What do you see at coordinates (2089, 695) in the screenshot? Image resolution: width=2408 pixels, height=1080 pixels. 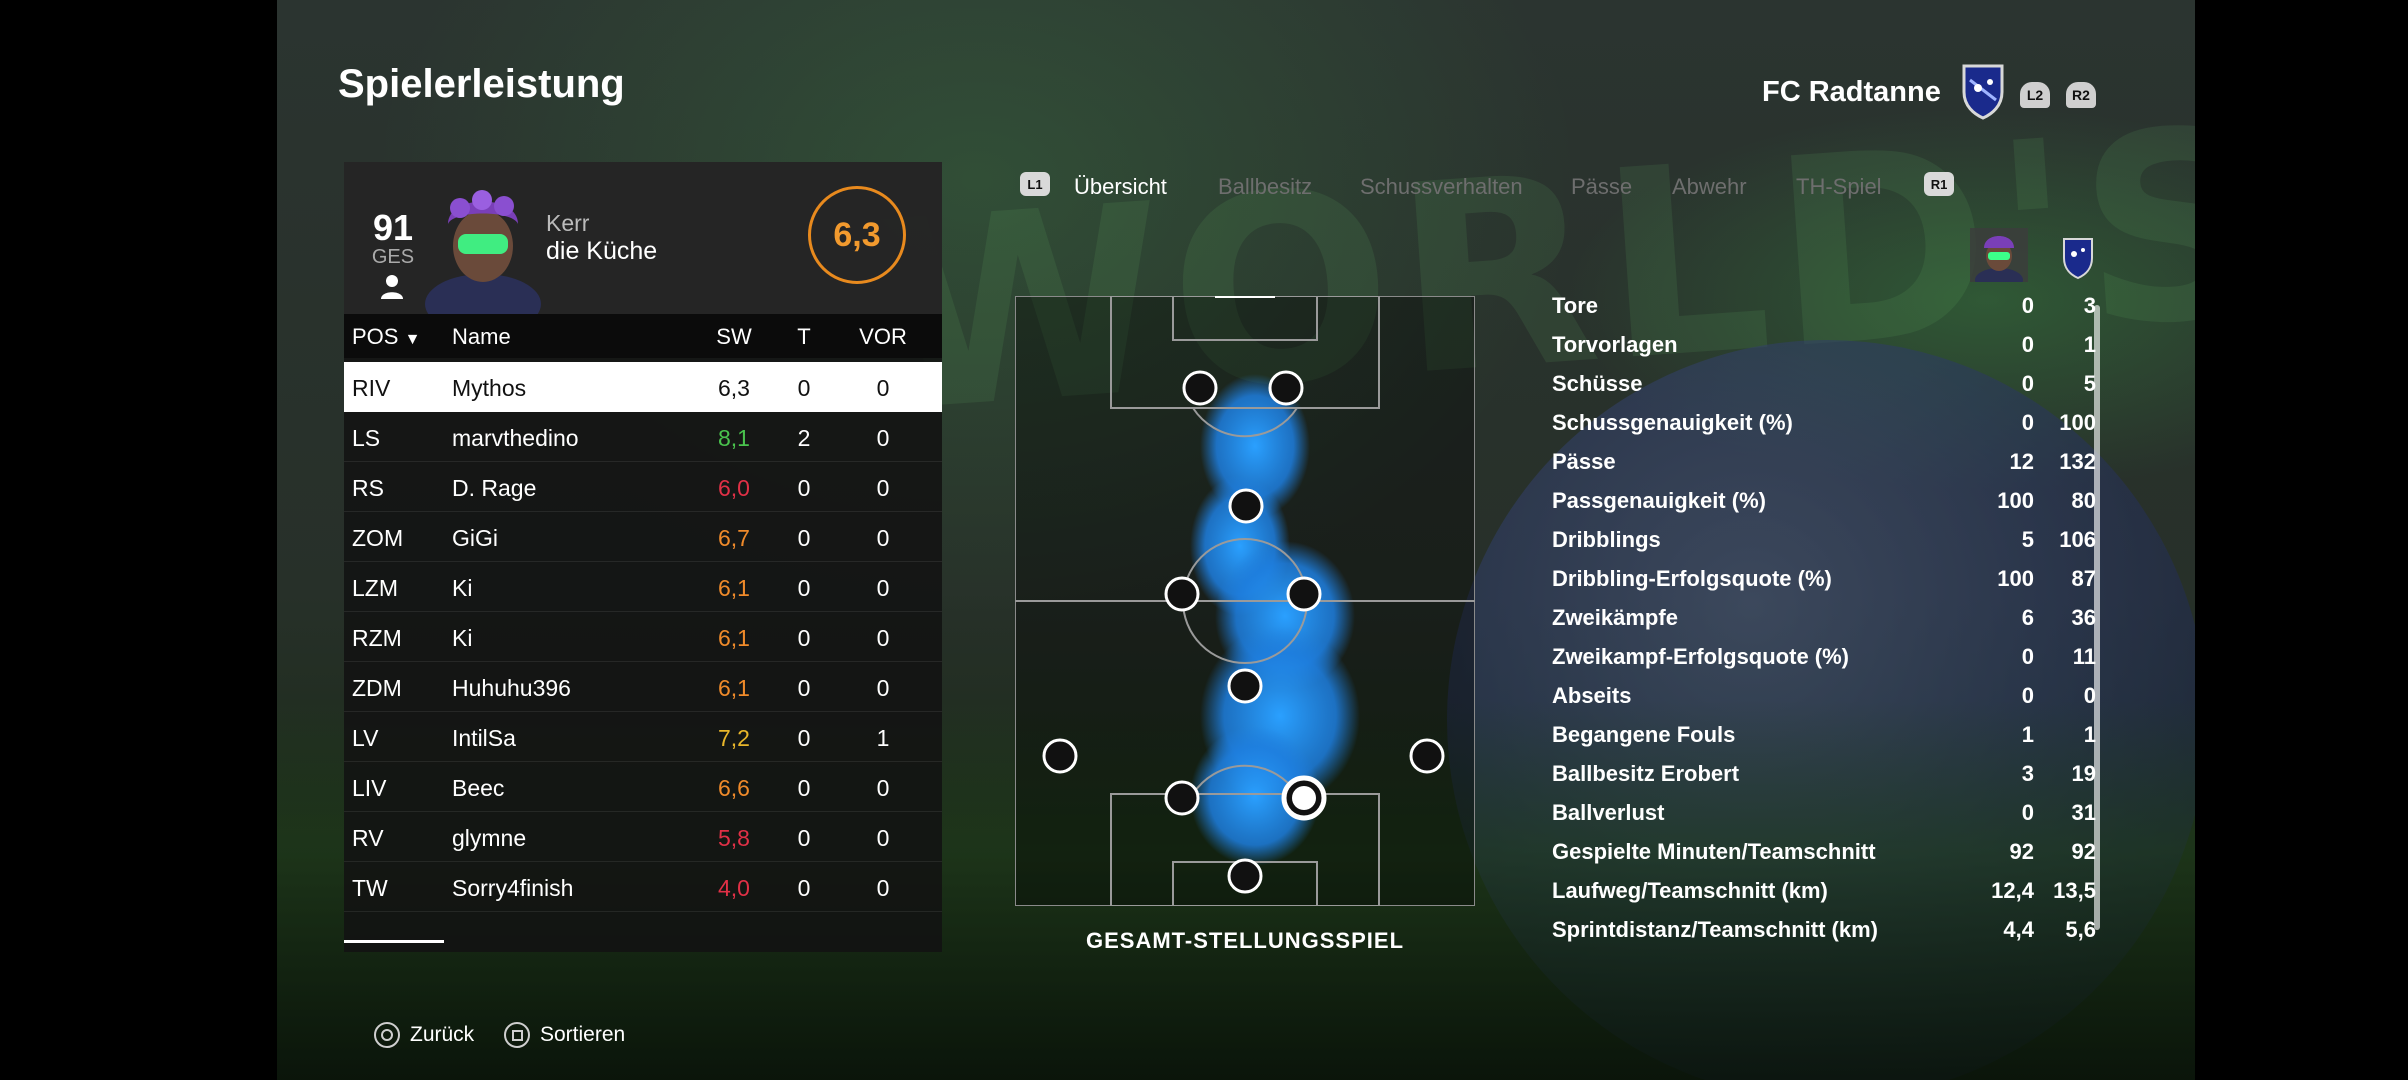 I see `stat-team-value: 0` at bounding box center [2089, 695].